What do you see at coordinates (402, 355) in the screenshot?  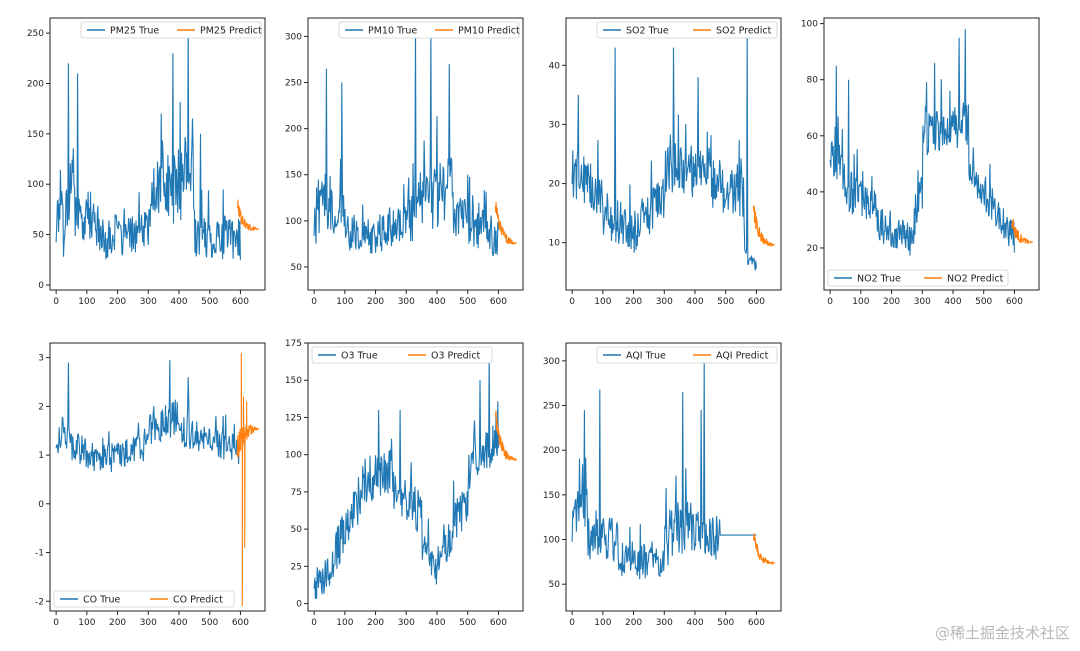 I see `legend: O3 True O3 Predict` at bounding box center [402, 355].